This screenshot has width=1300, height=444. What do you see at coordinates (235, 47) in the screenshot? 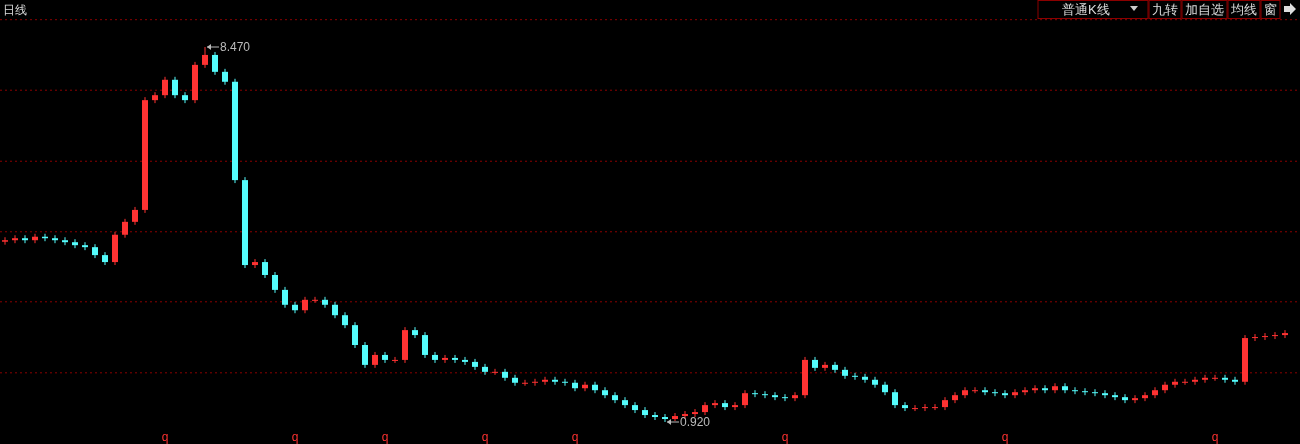
I see `annotation: 8.470` at bounding box center [235, 47].